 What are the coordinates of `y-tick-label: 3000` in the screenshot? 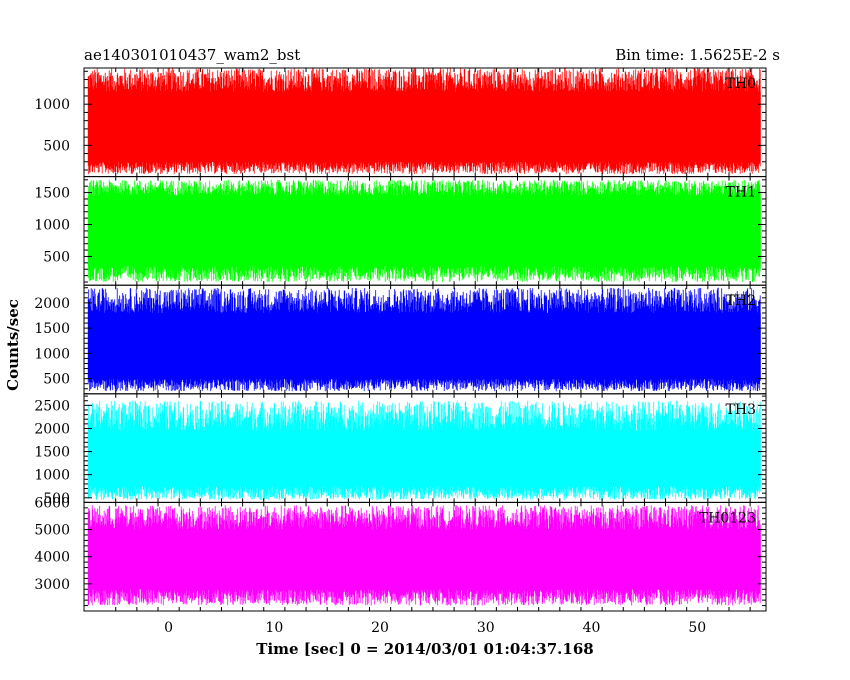 It's located at (52, 585).